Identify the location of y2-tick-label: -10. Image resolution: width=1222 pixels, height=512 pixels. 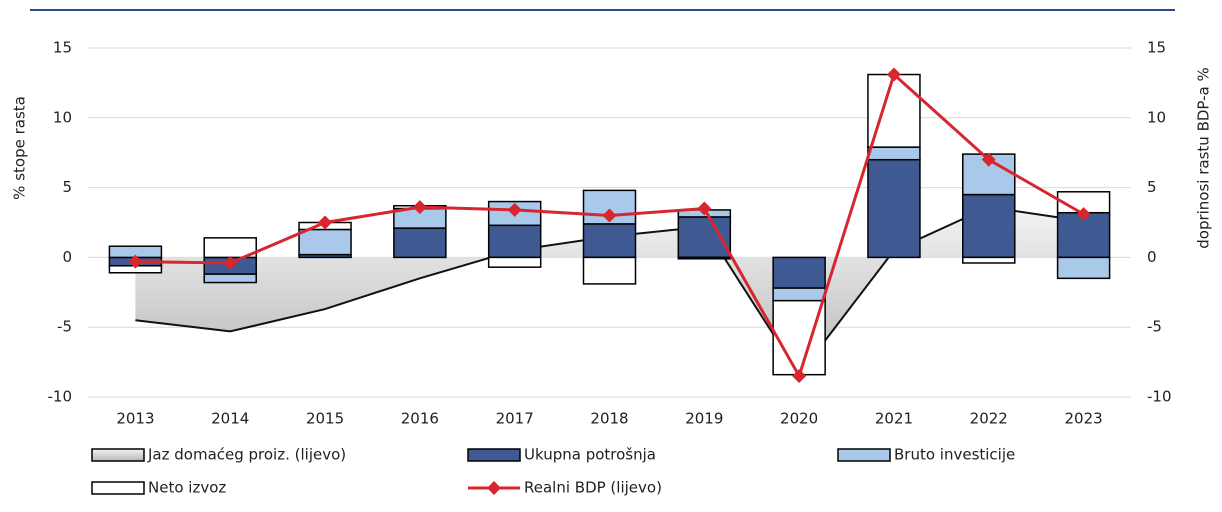
(1159, 397).